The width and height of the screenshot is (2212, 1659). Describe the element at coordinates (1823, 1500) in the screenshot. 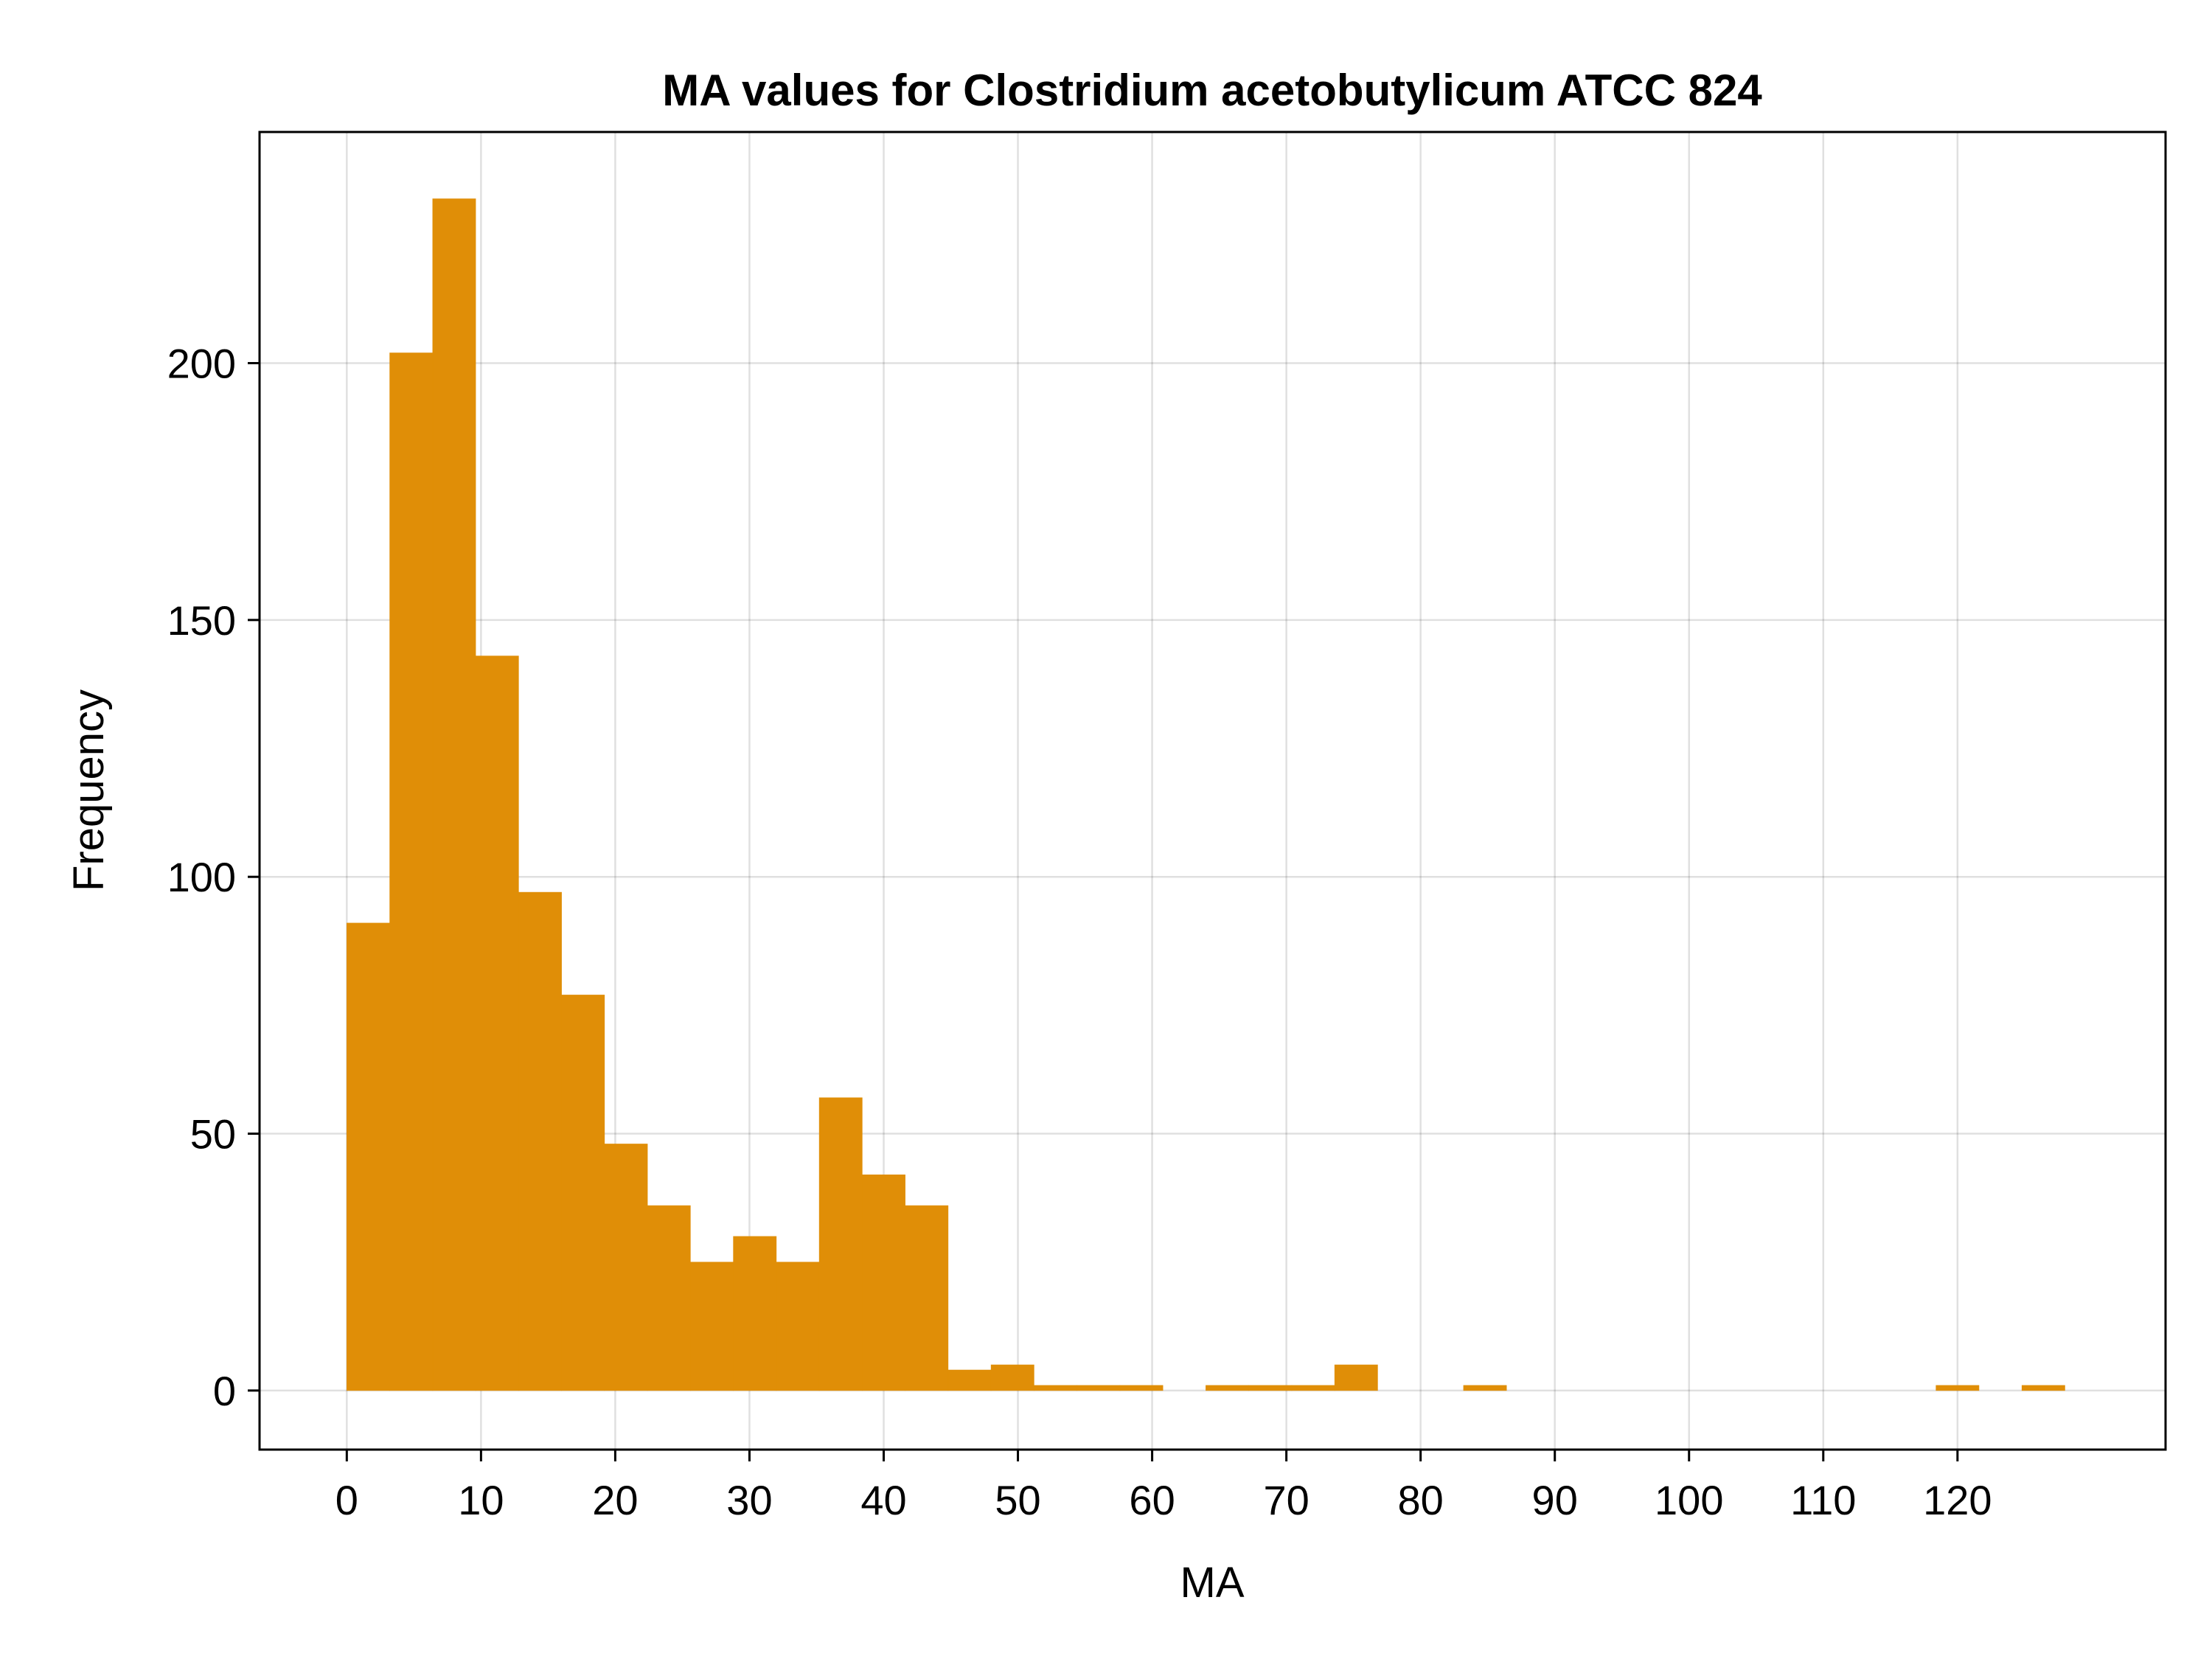

I see `x-tick-label: 110` at that location.